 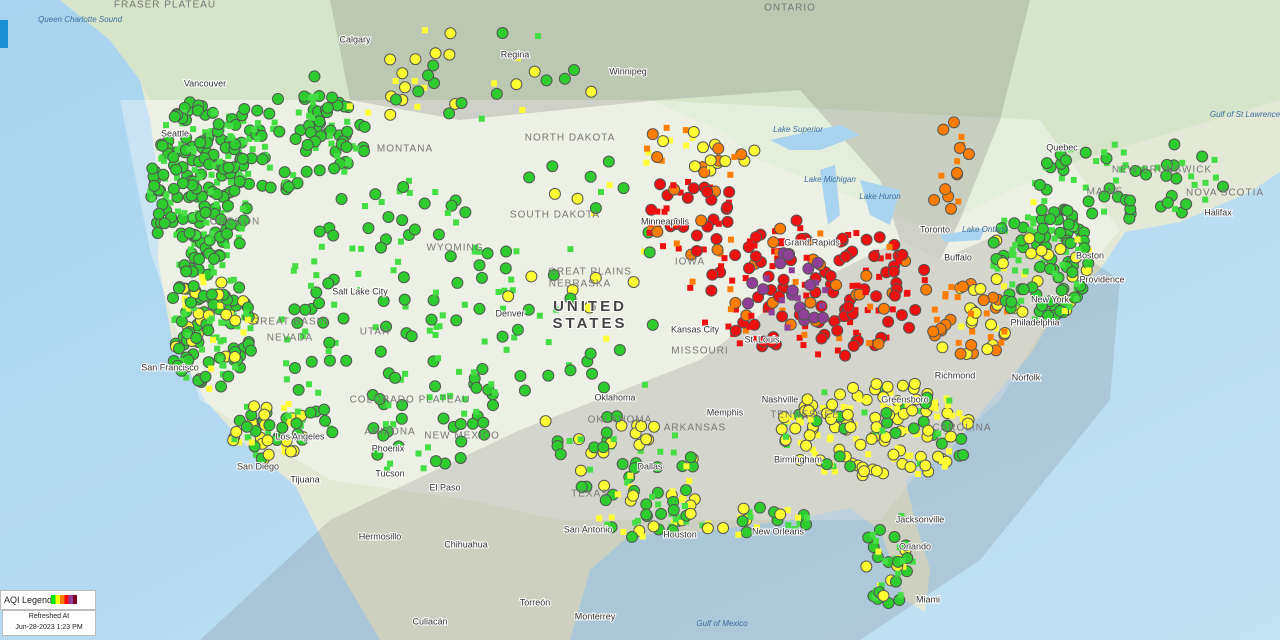 I want to click on side-tab, so click(x=4, y=34).